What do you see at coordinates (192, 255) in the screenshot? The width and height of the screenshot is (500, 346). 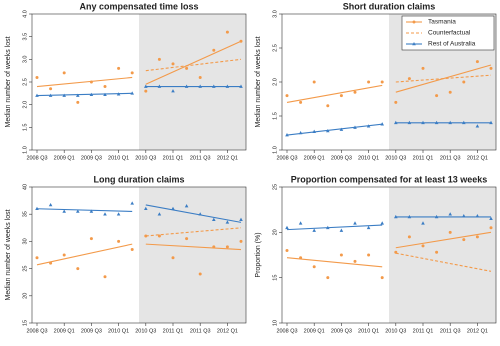 I see `post-period-shade` at bounding box center [192, 255].